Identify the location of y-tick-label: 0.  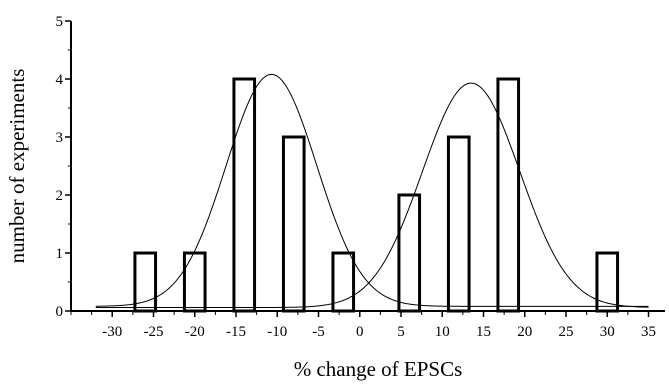
(60, 312).